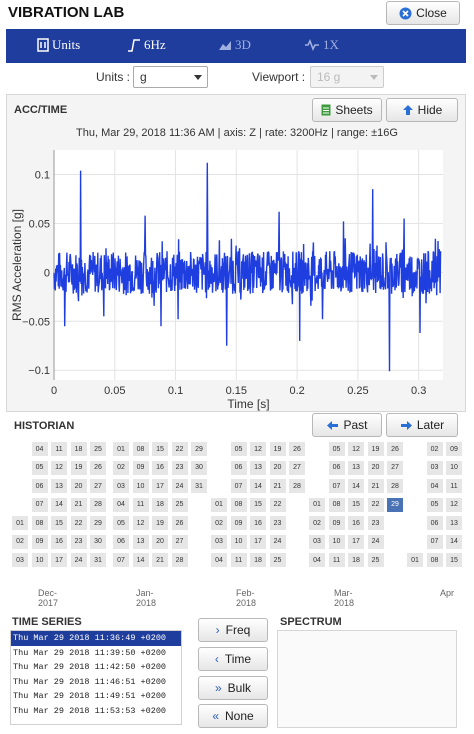 The width and height of the screenshot is (474, 734). What do you see at coordinates (233, 716) in the screenshot?
I see `none-button: « None` at bounding box center [233, 716].